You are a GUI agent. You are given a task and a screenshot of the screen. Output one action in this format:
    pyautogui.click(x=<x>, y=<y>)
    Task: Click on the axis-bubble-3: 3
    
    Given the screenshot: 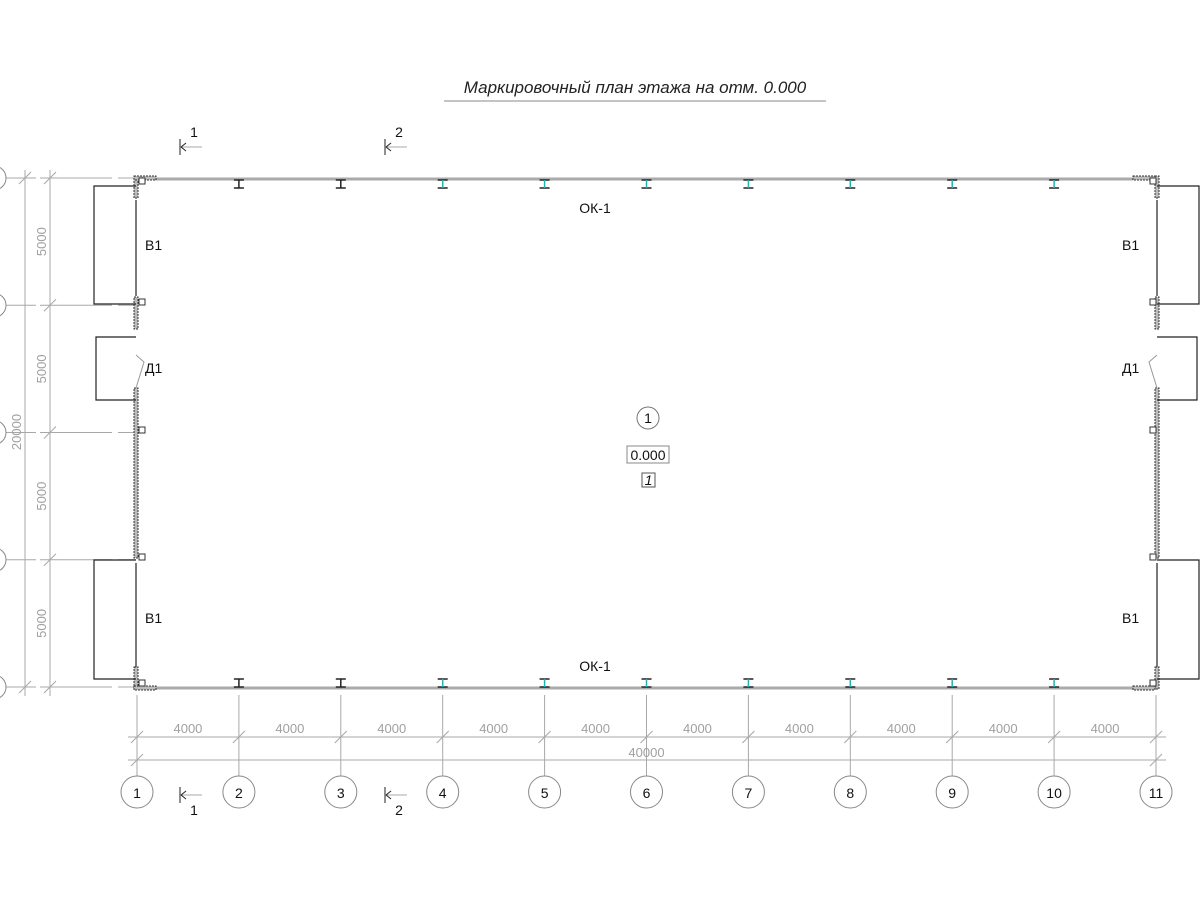 What is the action you would take?
    pyautogui.click(x=341, y=792)
    